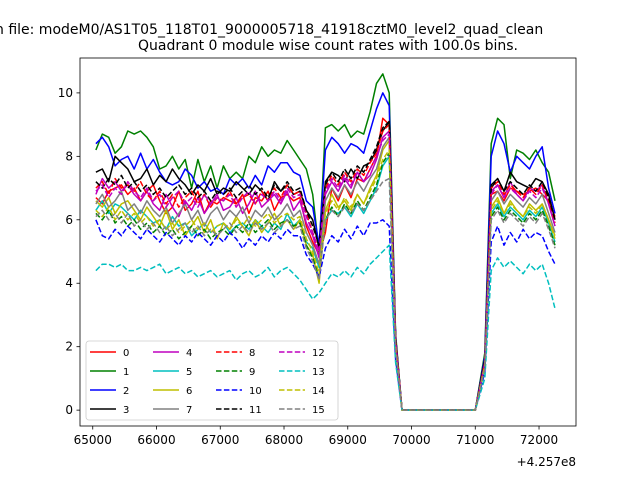 The image size is (640, 480). I want to click on y-tick-label: 0, so click(69, 410).